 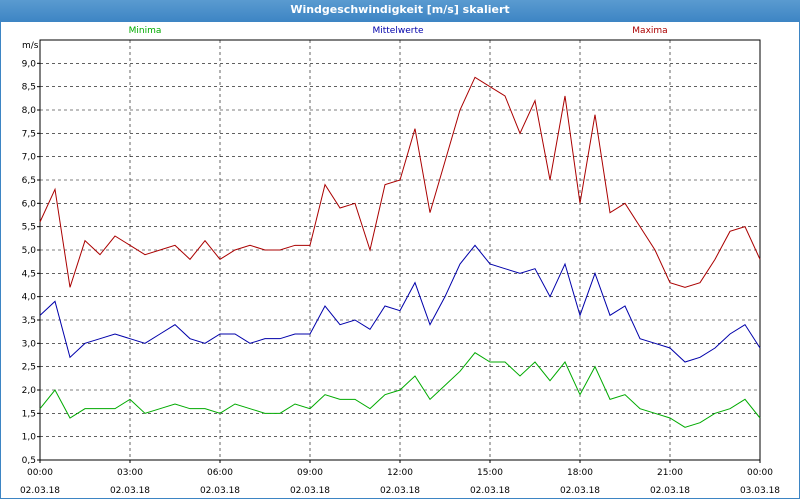 I want to click on x-tick-time-label: 06:00, so click(x=220, y=473).